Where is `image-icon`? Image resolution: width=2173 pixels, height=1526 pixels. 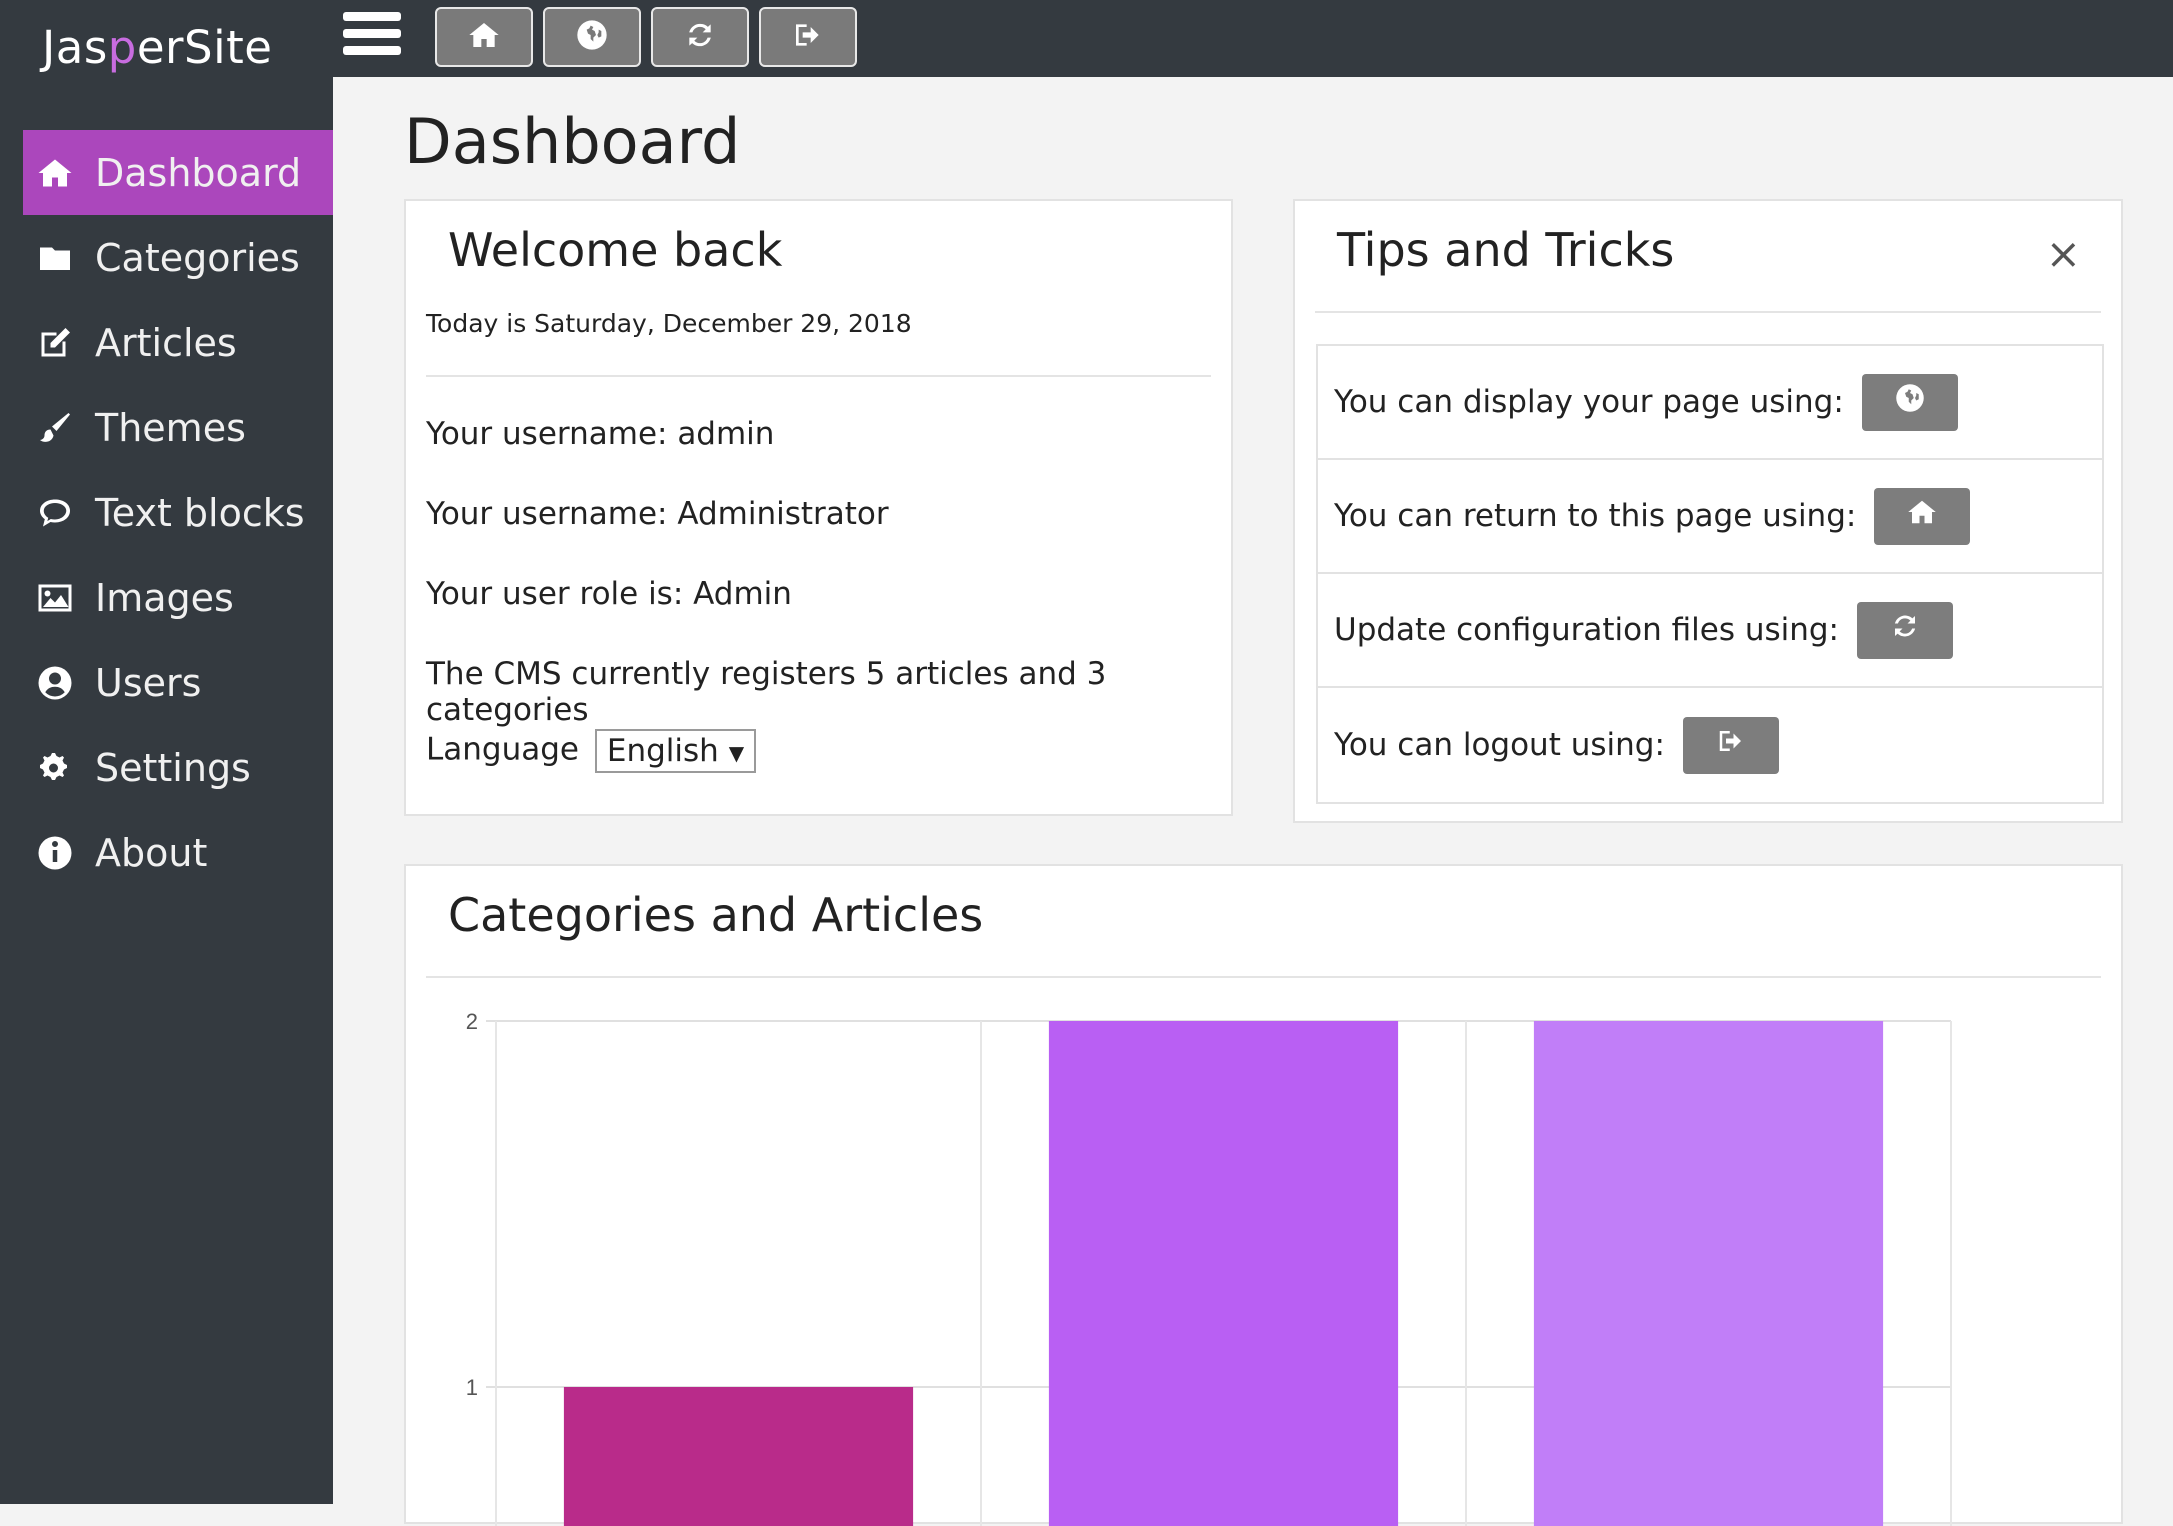
image-icon is located at coordinates (62, 598).